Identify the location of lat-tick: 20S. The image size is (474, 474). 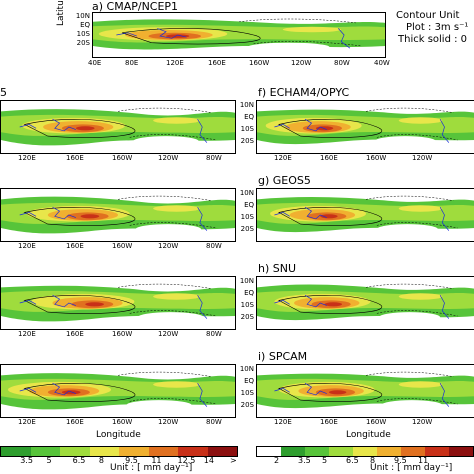
(247, 317).